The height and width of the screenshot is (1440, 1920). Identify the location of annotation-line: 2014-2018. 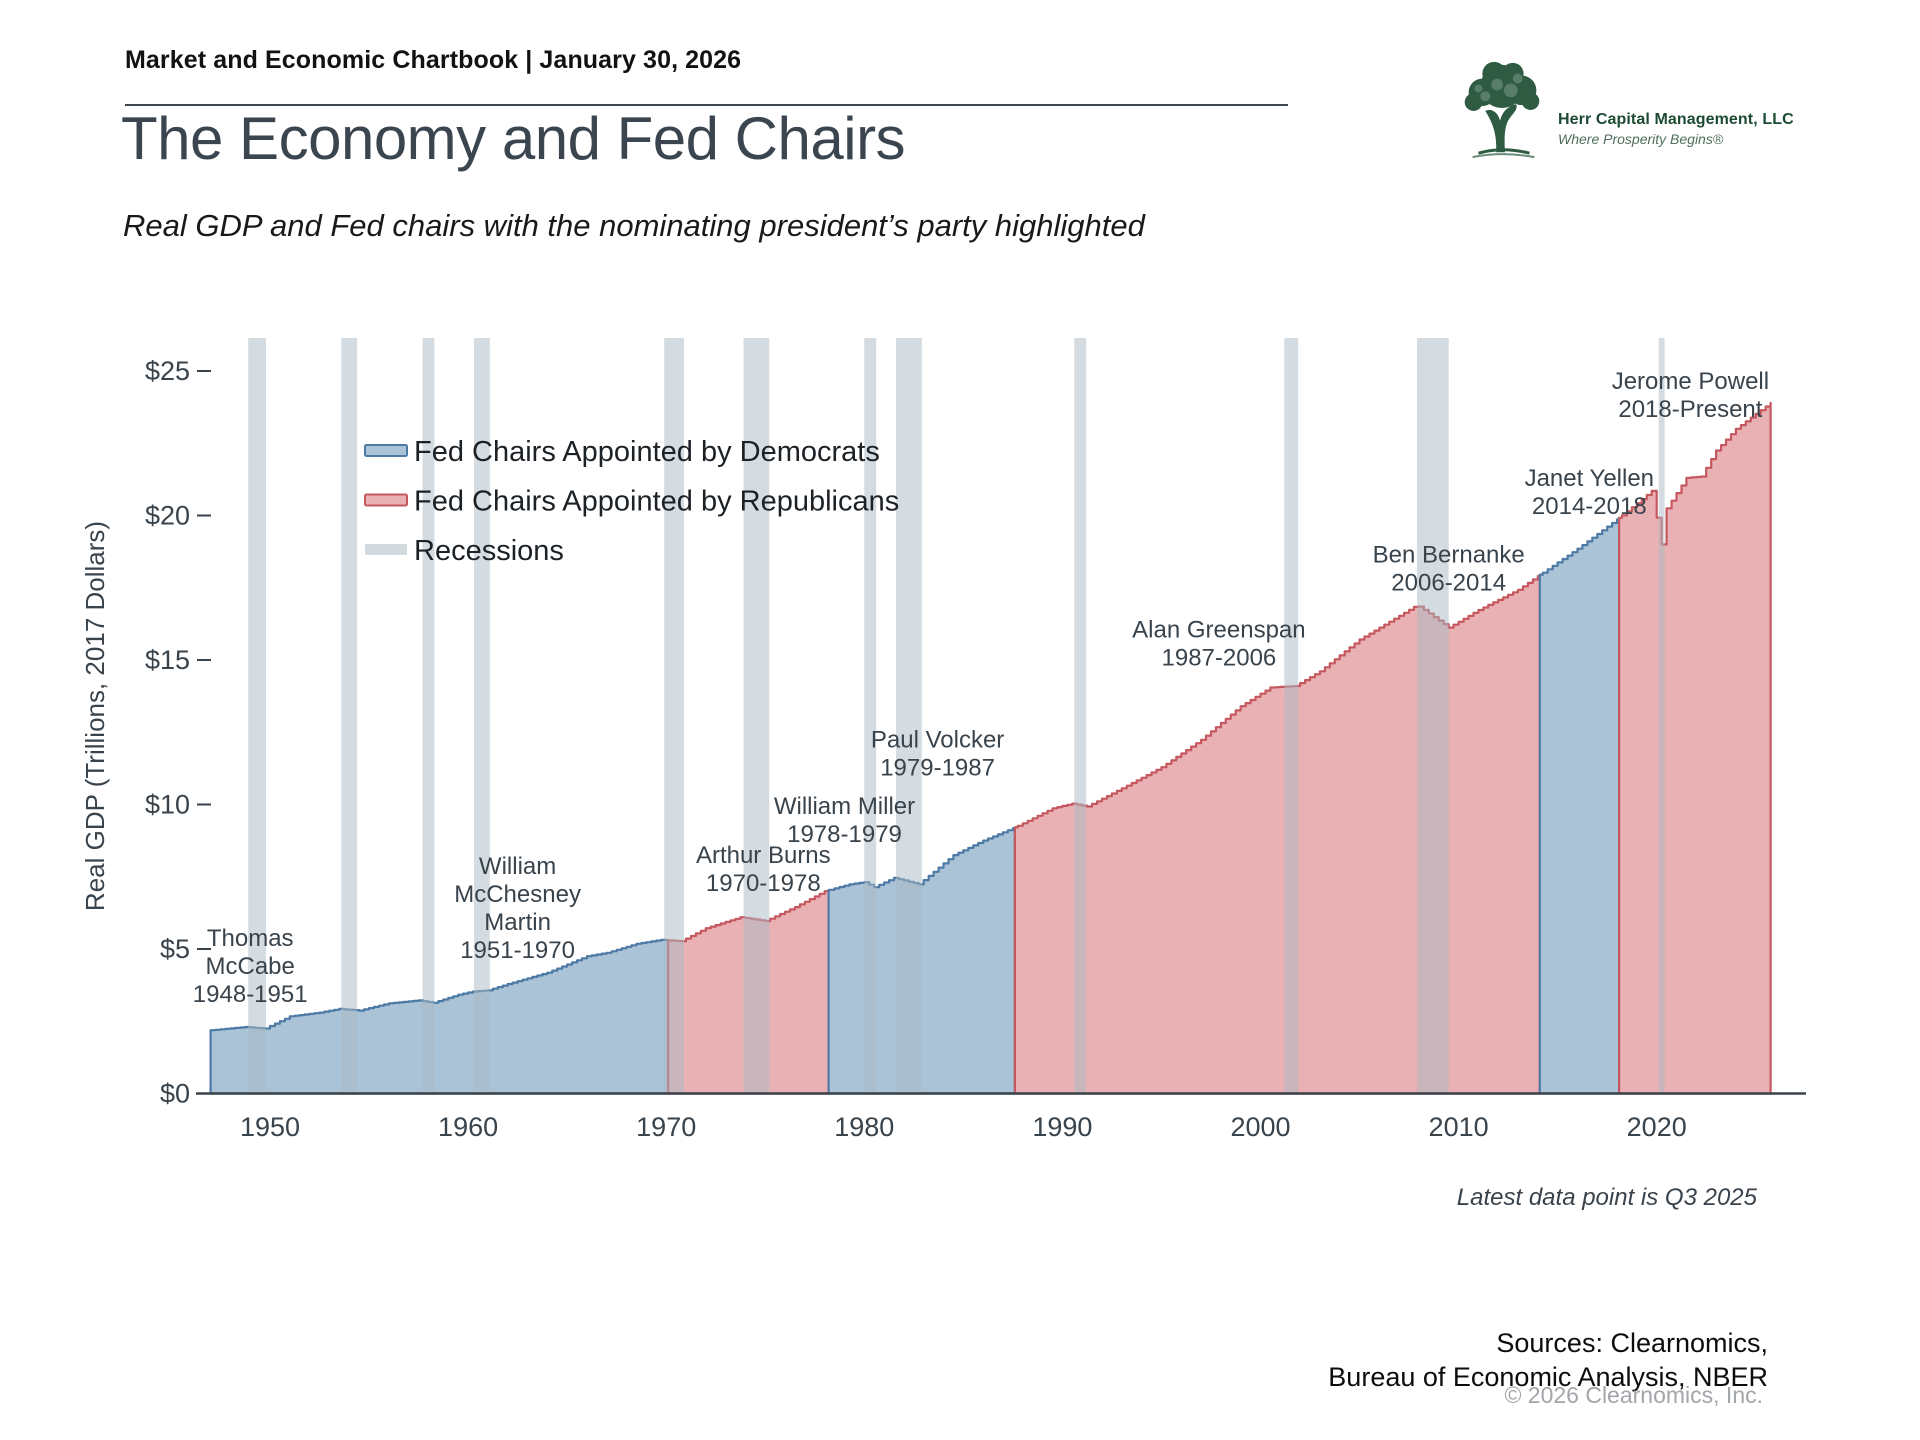
(1589, 506).